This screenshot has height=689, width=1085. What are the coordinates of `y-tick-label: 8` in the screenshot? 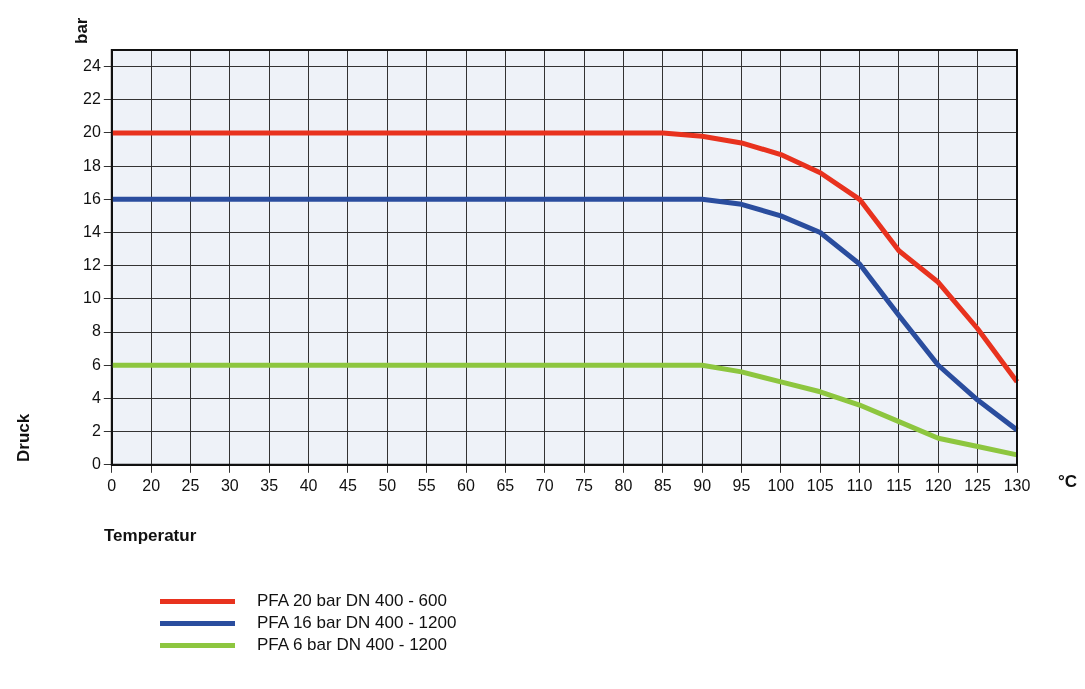 It's located at (96, 331).